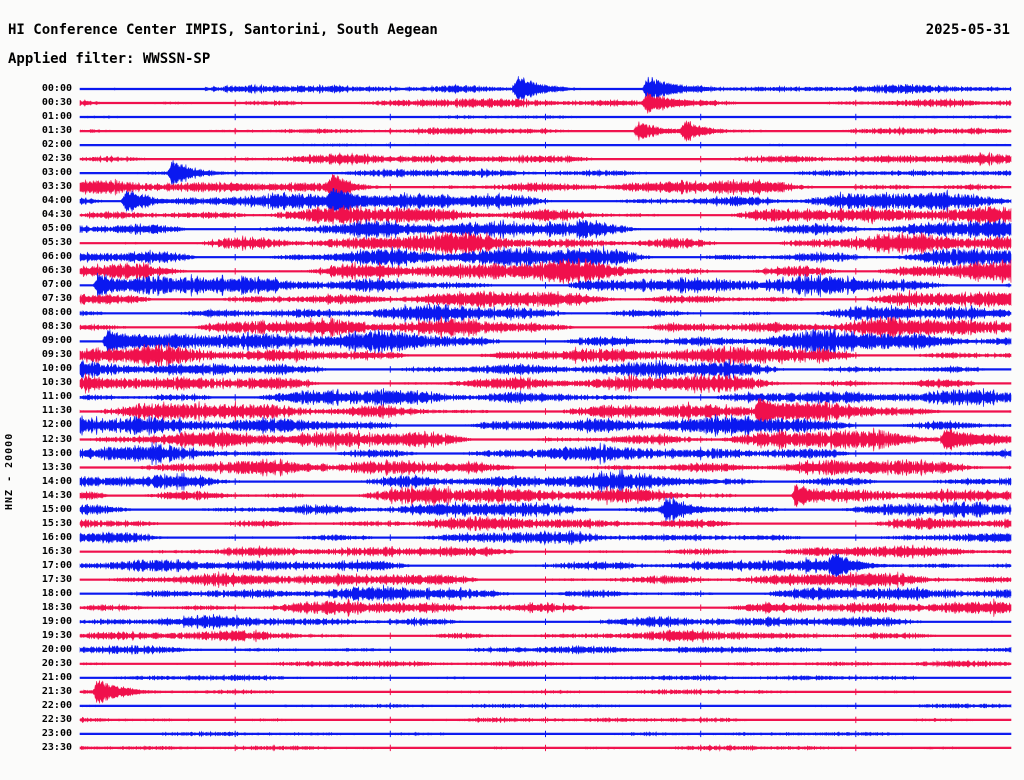 The width and height of the screenshot is (1024, 780). What do you see at coordinates (109, 59) in the screenshot?
I see `applied-filter-label: Applied filter: WWSSN-SP` at bounding box center [109, 59].